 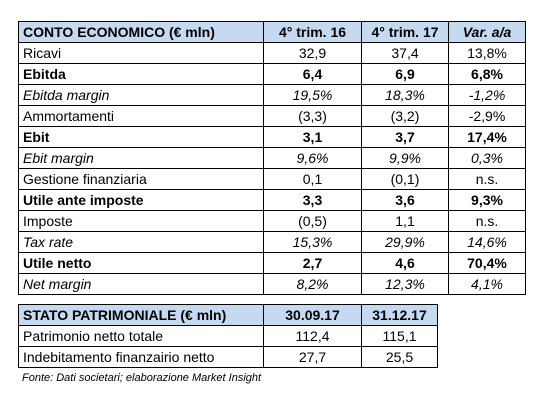 I want to click on q4-16-value: 3,3, so click(x=312, y=200).